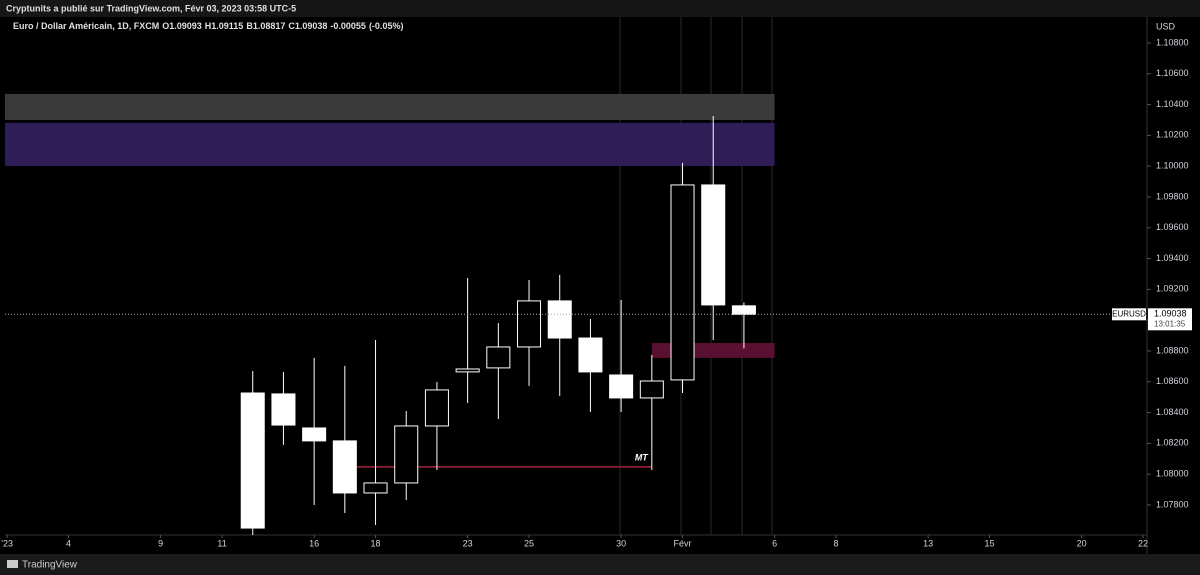  What do you see at coordinates (311, 26) in the screenshot?
I see `ohlc-value: 1.09038` at bounding box center [311, 26].